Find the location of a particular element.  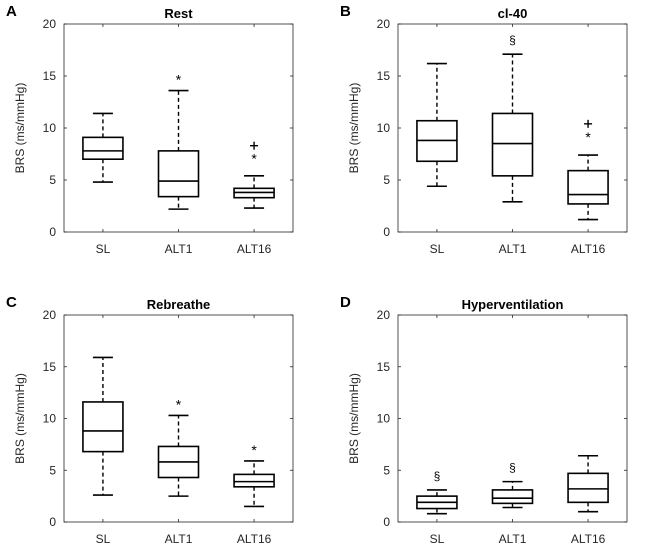

panel-letter: A is located at coordinates (11, 11).